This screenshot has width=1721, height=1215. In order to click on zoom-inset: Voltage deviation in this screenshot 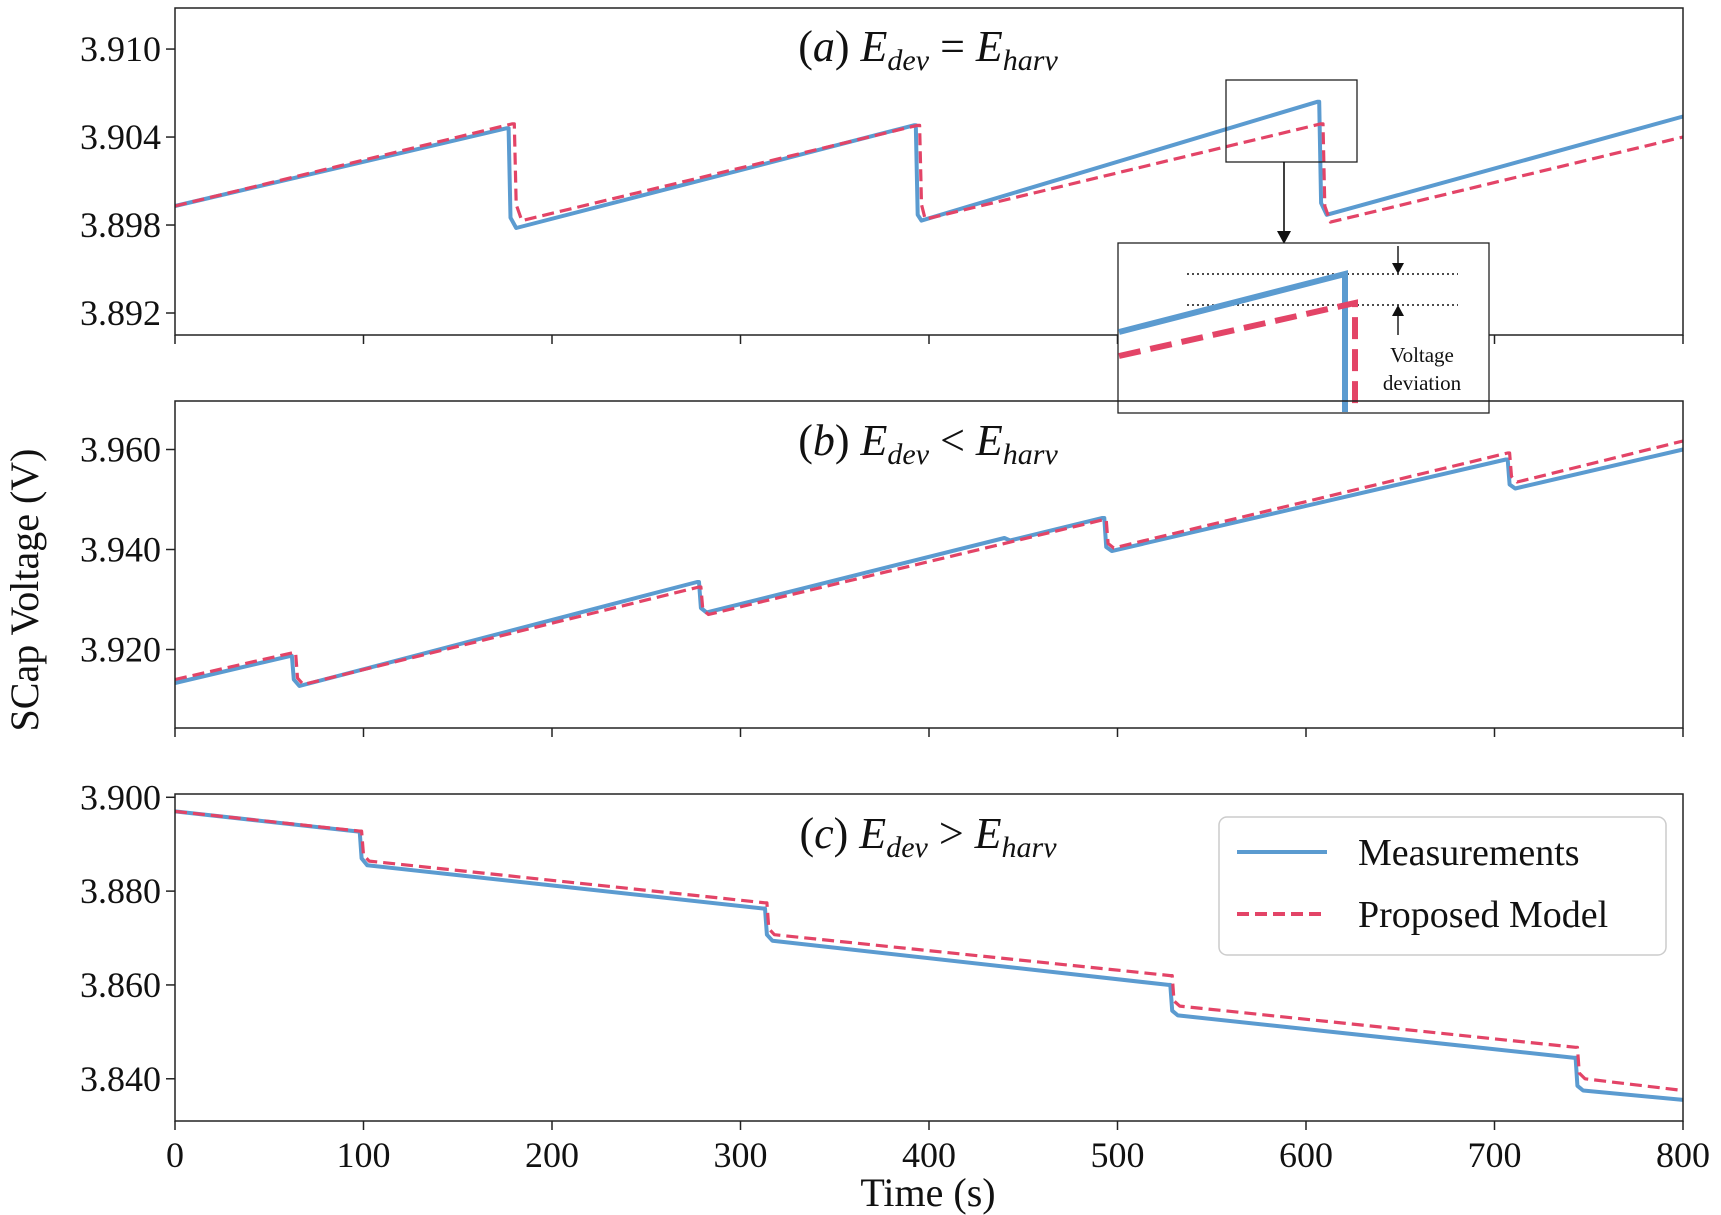, I will do `click(1303, 328)`.